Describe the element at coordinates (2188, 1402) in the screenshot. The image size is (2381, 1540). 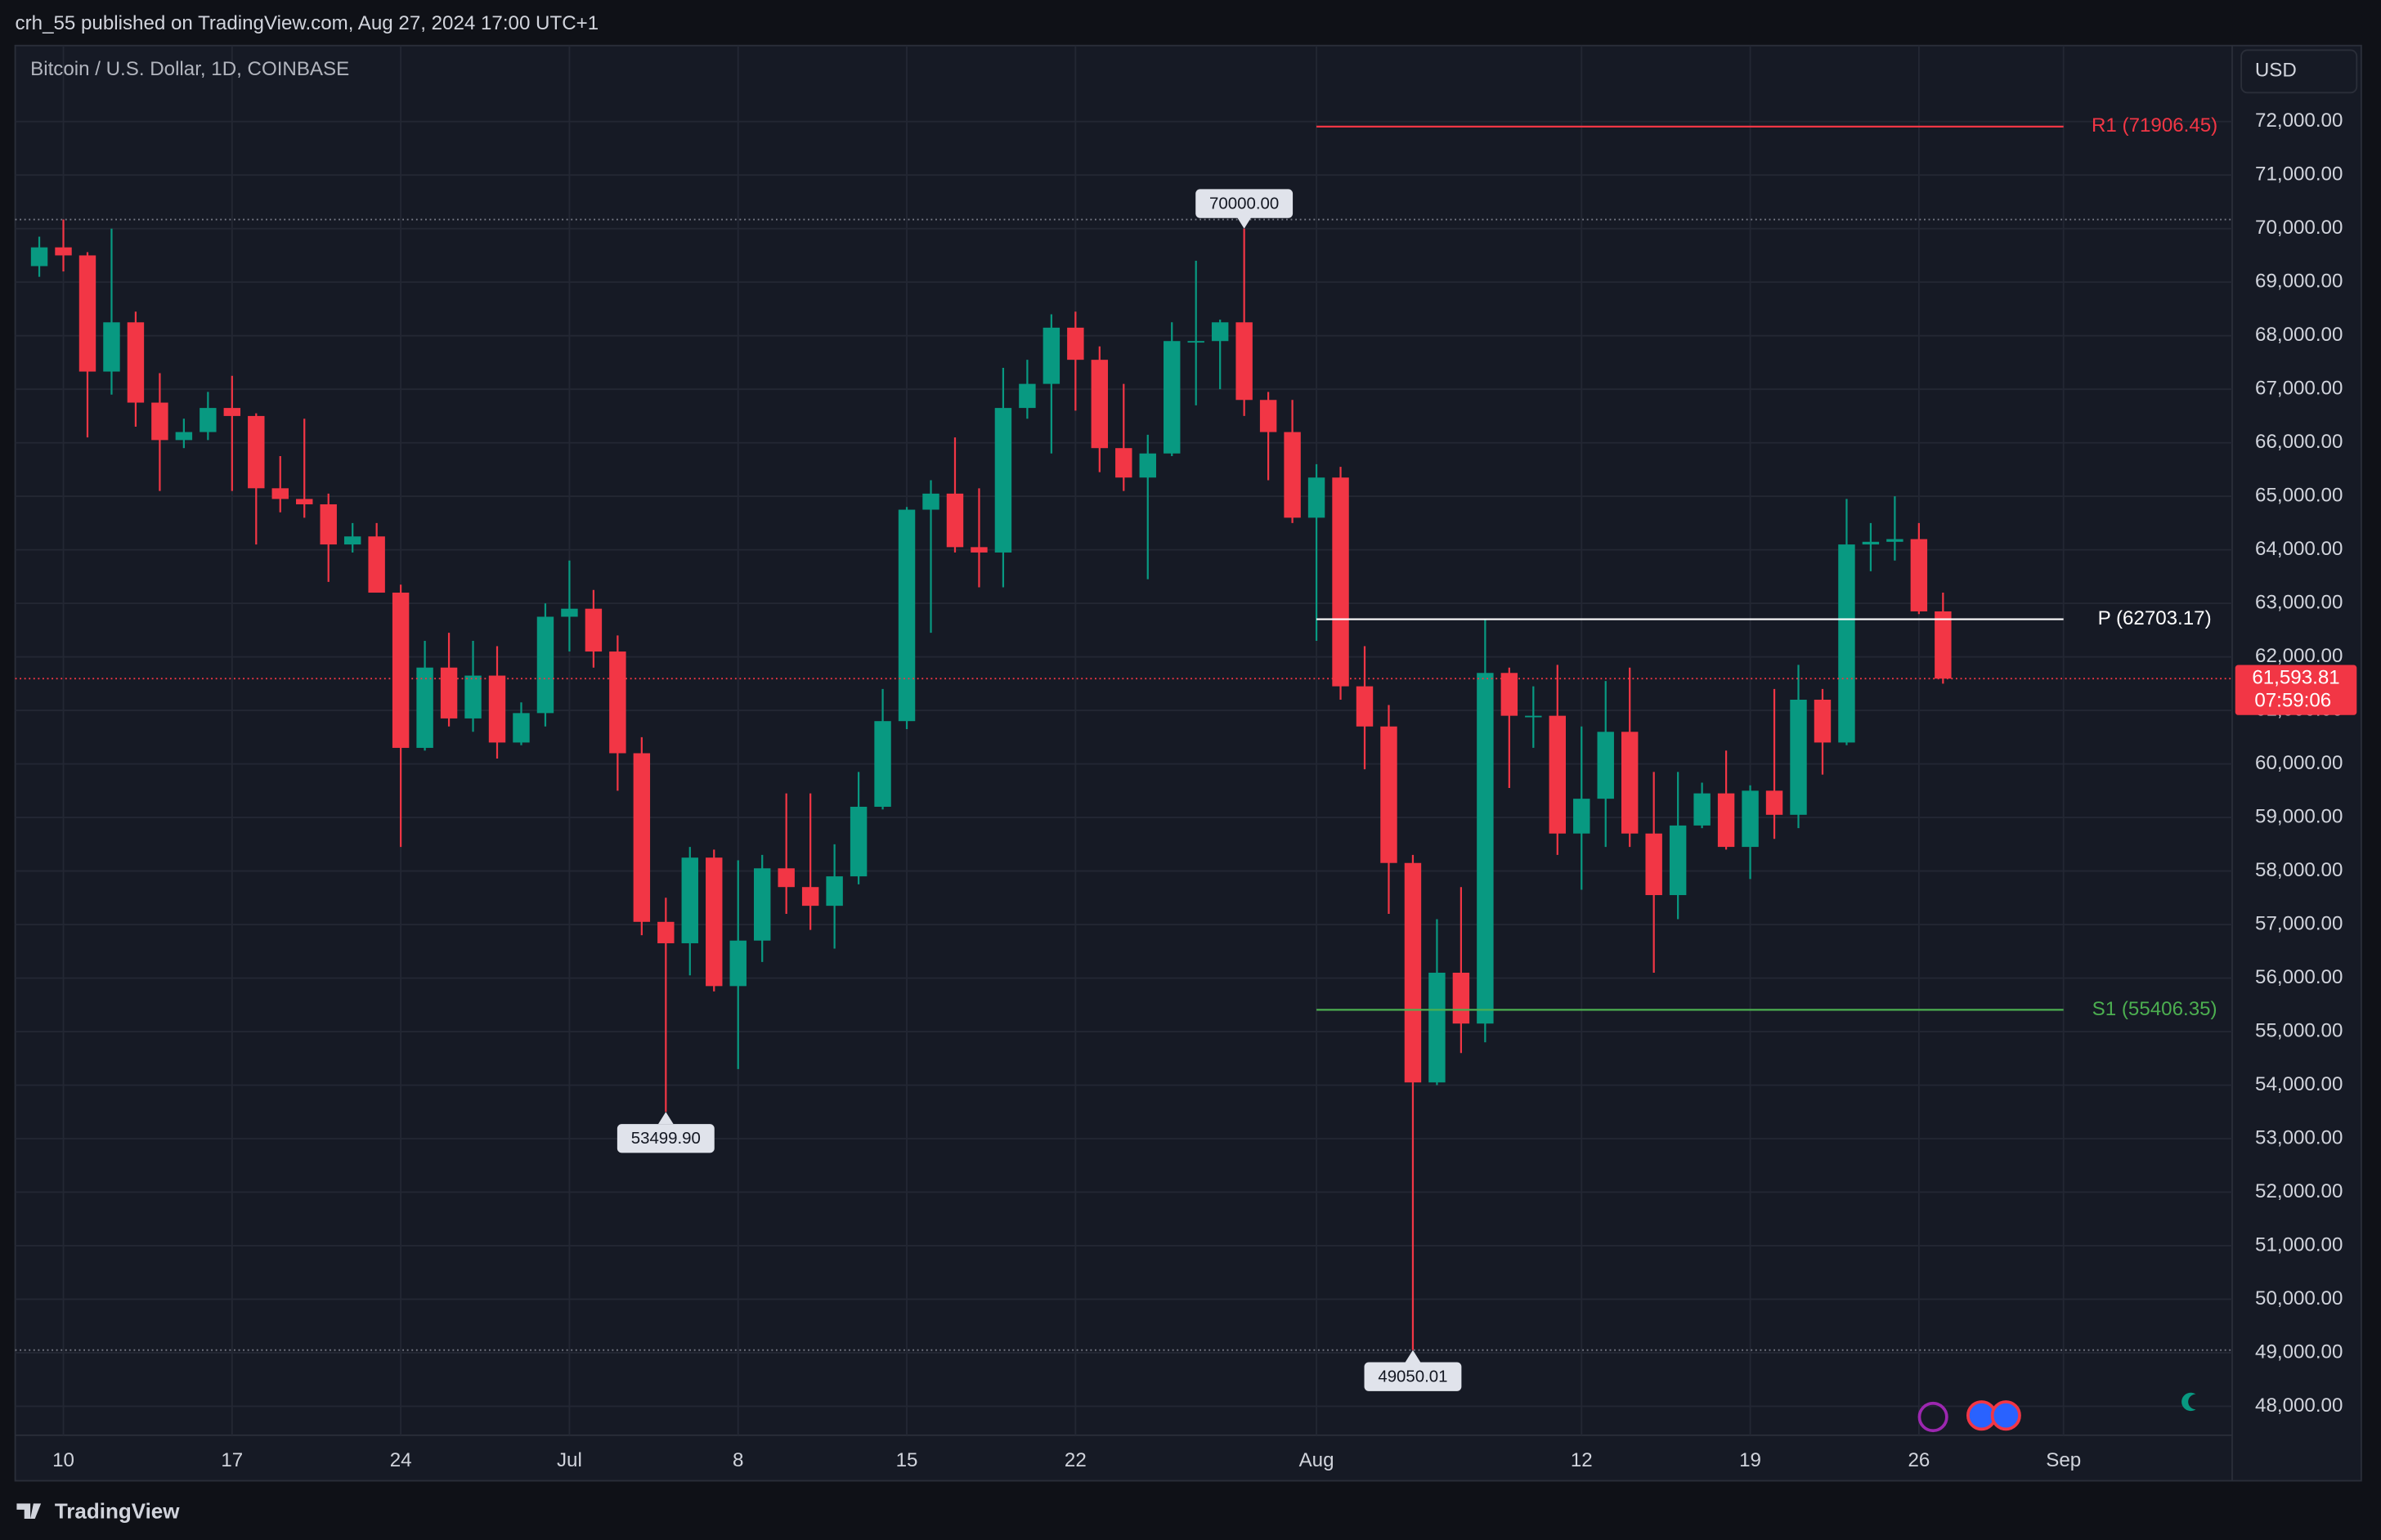
I see `session-icon` at that location.